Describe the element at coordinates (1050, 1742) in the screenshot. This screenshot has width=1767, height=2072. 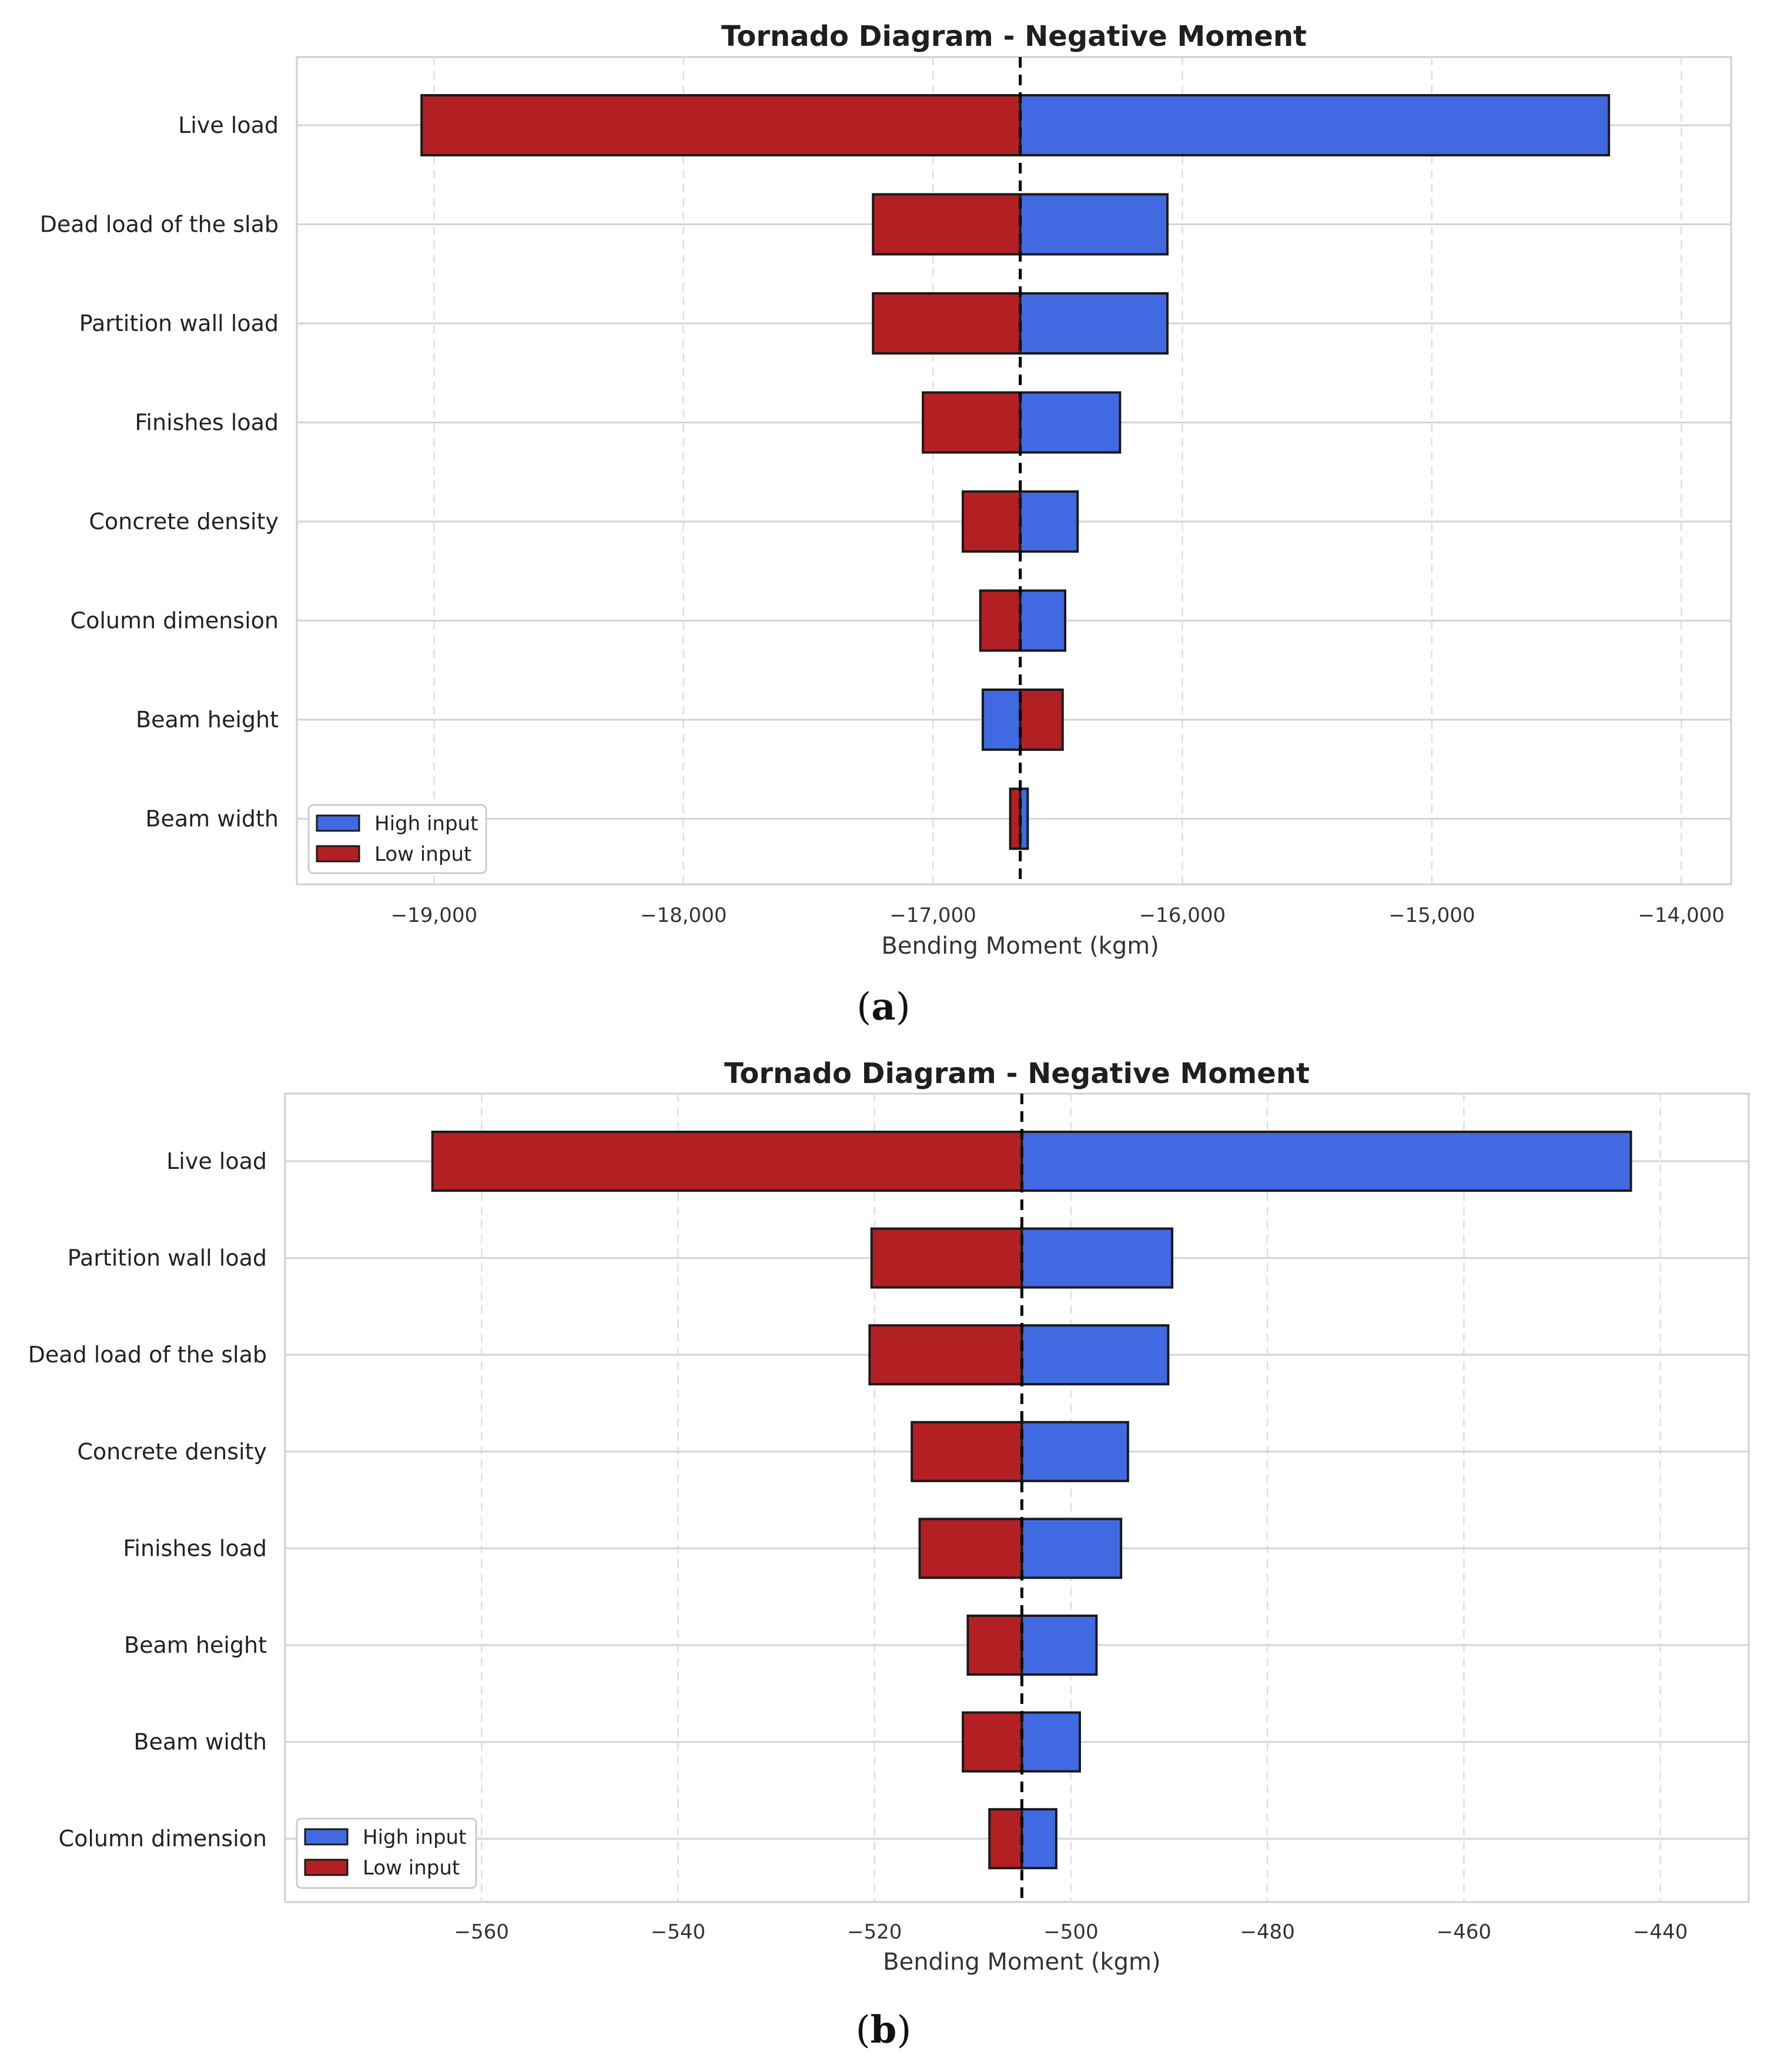
I see `bar-high-beam-width` at that location.